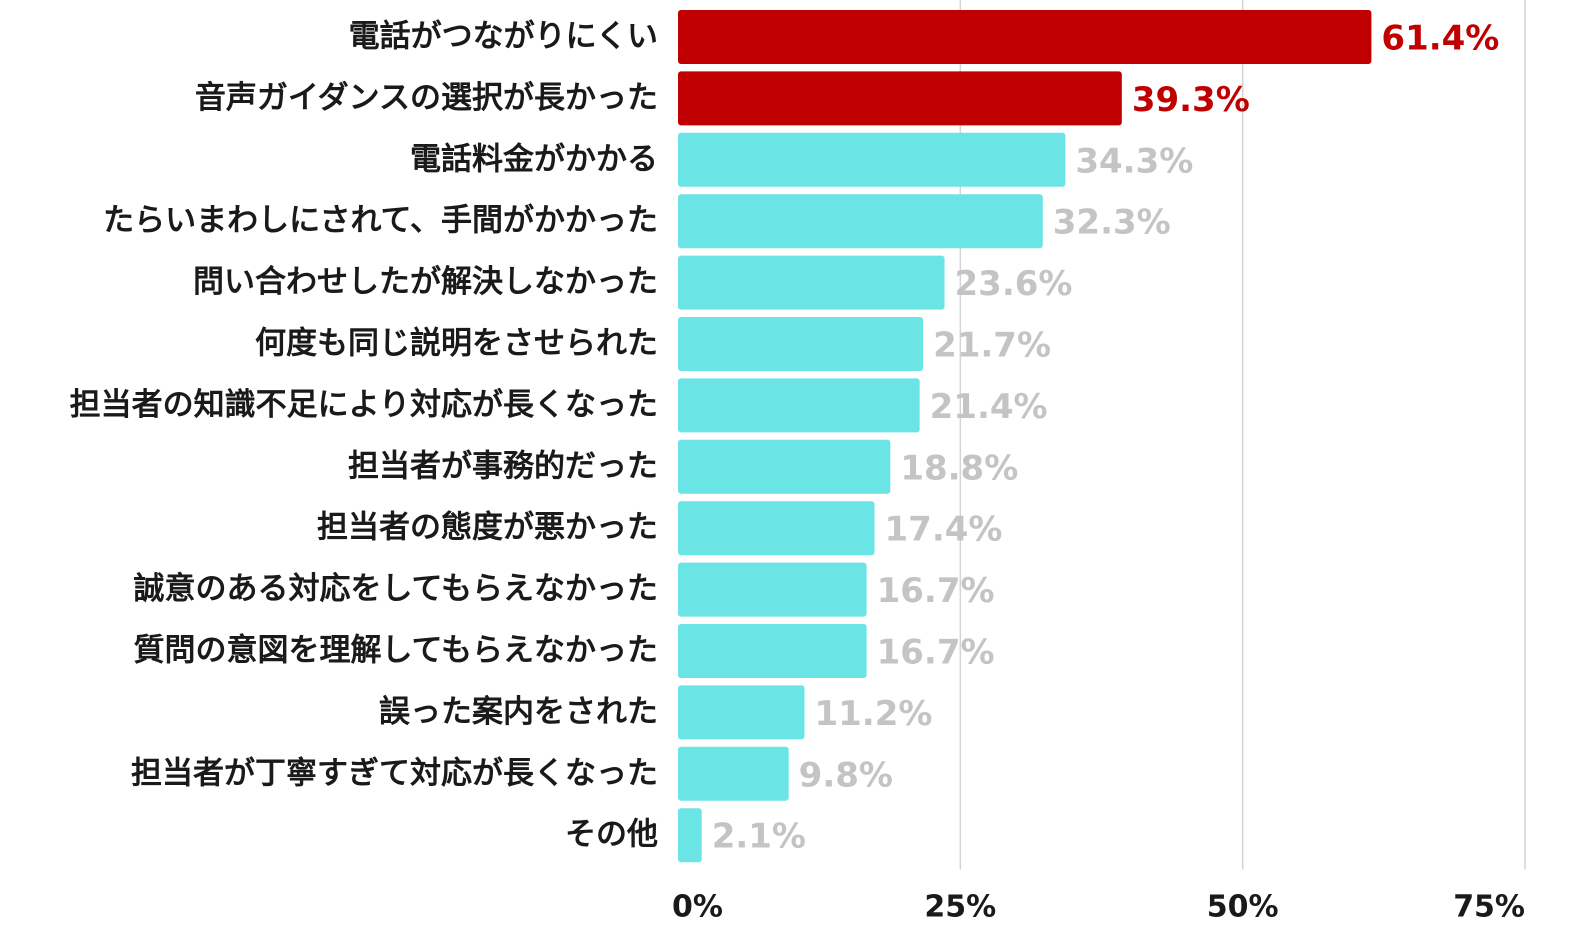  Describe the element at coordinates (697, 907) in the screenshot. I see `x-tick-label: 0%` at that location.